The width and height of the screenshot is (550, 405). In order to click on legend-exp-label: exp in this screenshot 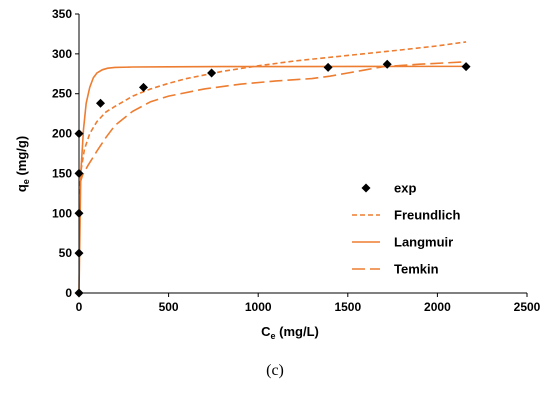, I will do `click(405, 188)`.